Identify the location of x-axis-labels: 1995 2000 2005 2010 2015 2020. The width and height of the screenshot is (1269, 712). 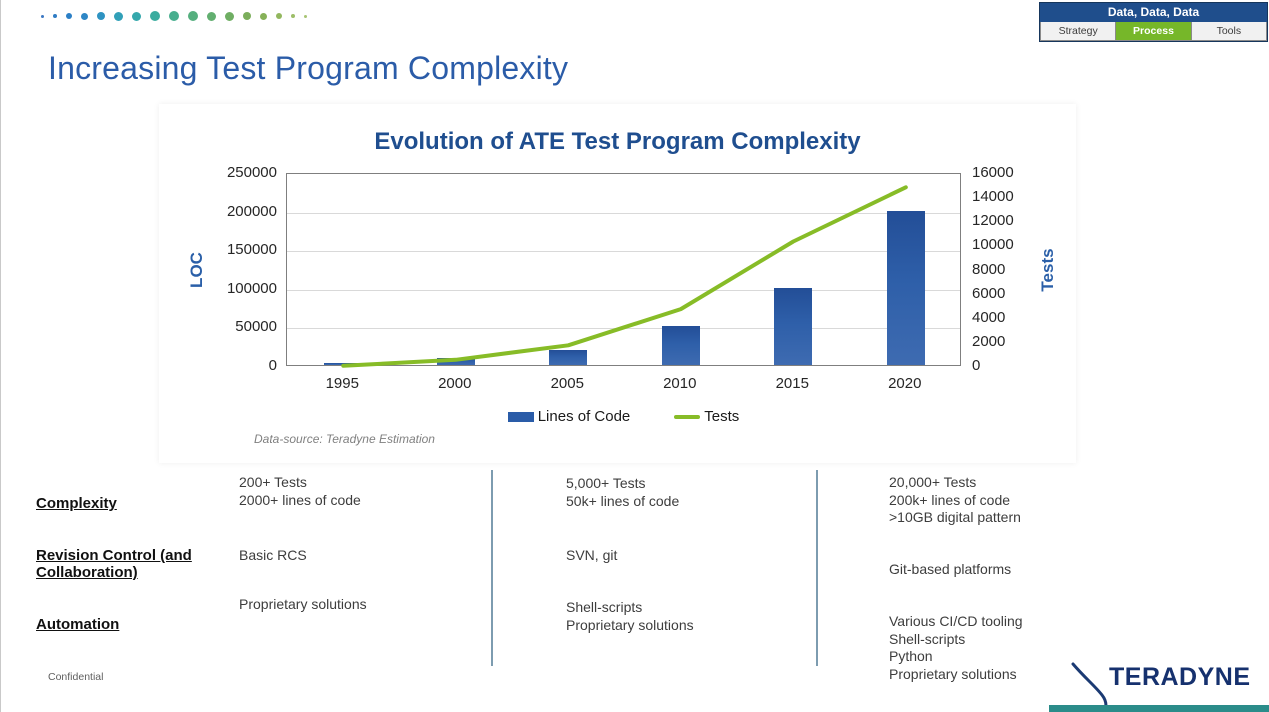
(623, 385).